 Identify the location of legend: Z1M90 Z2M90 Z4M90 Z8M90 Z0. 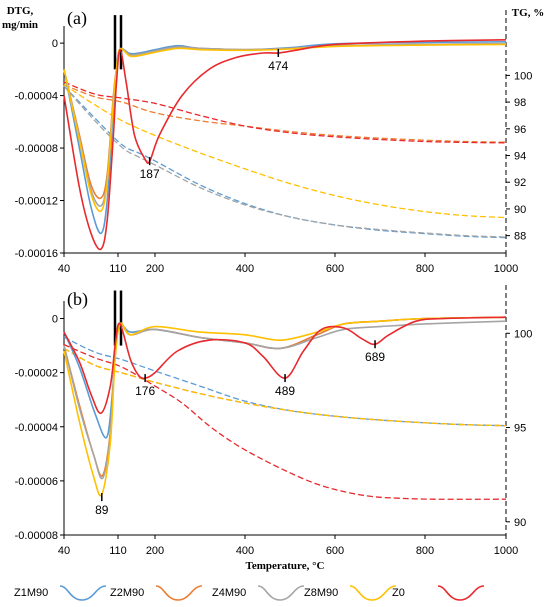
(249, 593).